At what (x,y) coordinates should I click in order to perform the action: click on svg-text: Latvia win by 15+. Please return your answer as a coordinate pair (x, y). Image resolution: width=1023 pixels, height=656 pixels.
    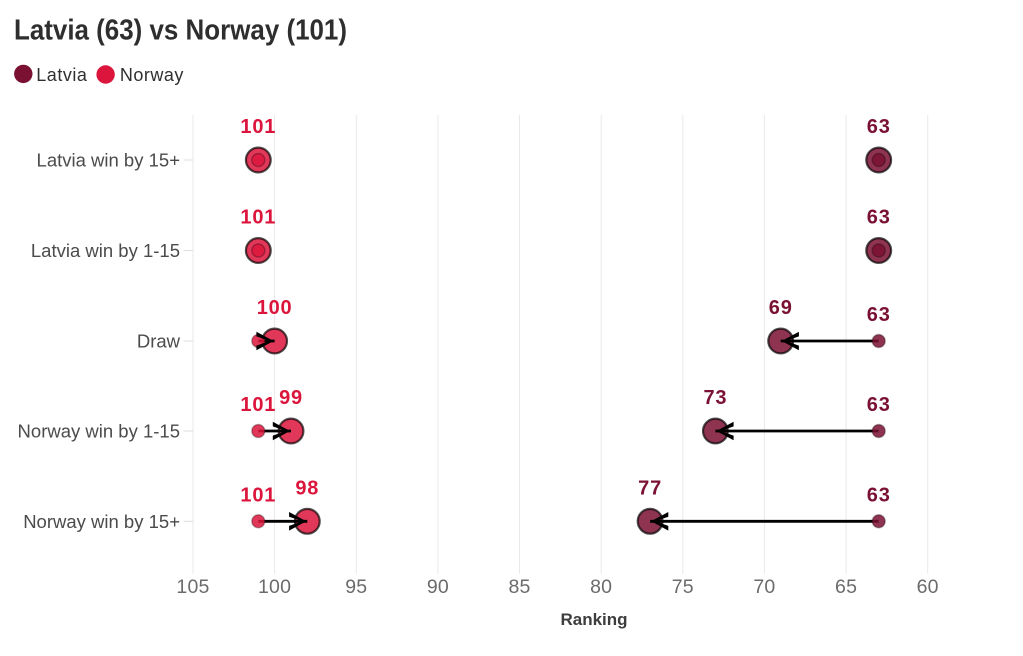
    Looking at the image, I should click on (108, 160).